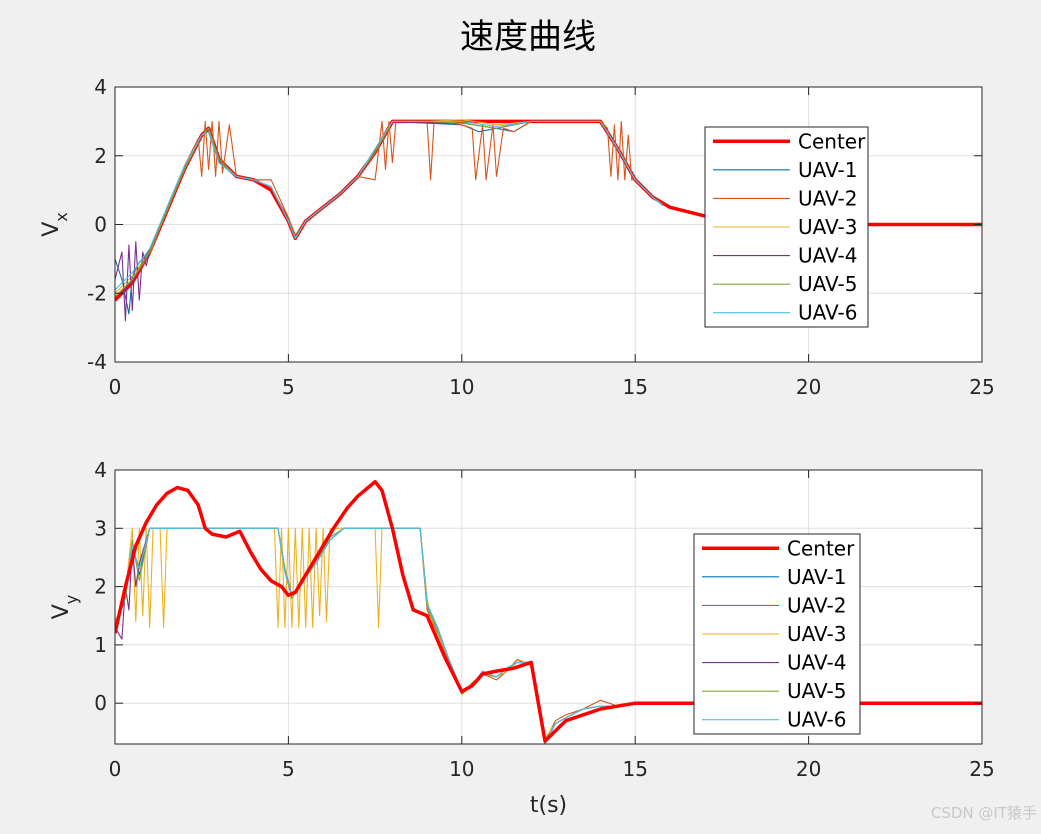 The width and height of the screenshot is (1041, 834). I want to click on y-axis-label: Vx, so click(55, 224).